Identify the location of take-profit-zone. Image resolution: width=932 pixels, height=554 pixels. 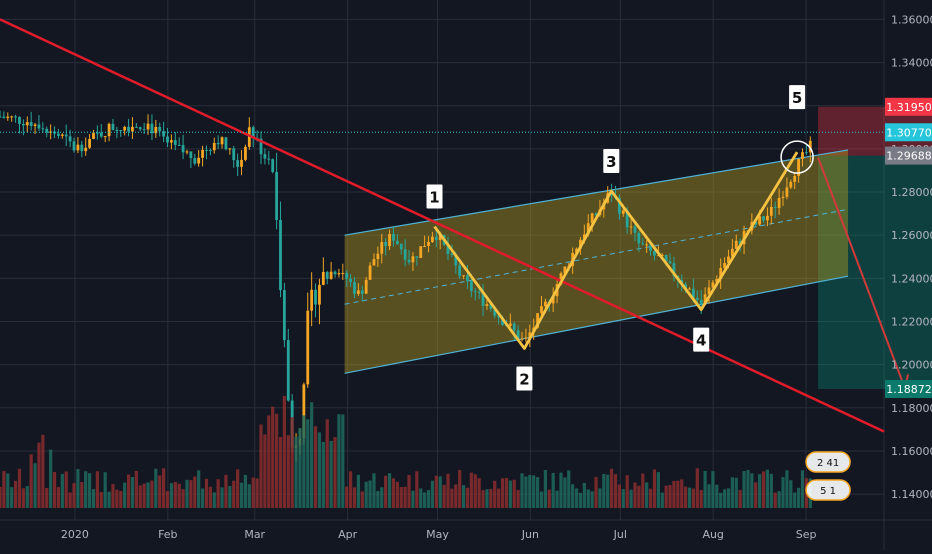
(875, 272).